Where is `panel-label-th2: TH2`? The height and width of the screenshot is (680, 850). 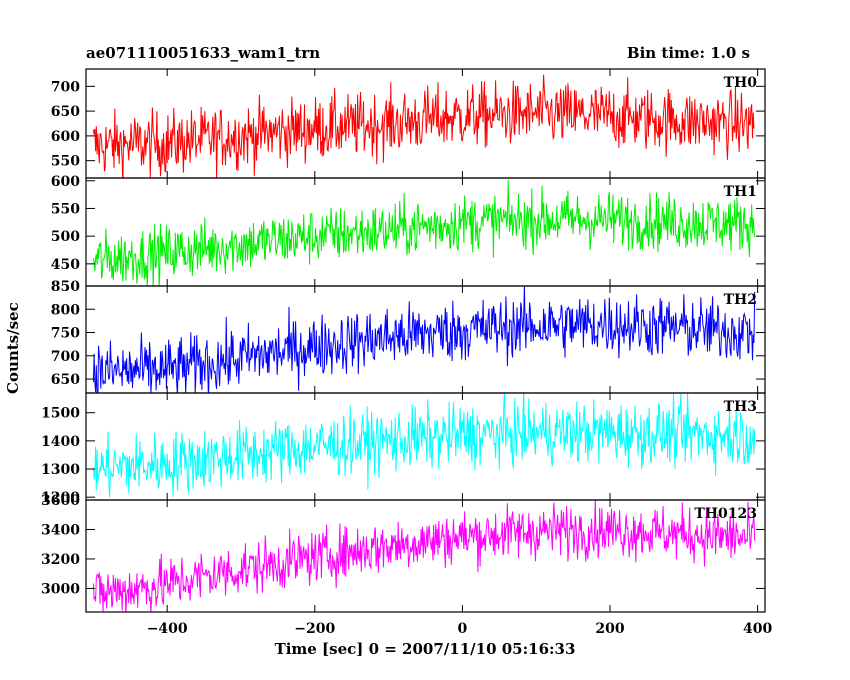 panel-label-th2: TH2 is located at coordinates (740, 300).